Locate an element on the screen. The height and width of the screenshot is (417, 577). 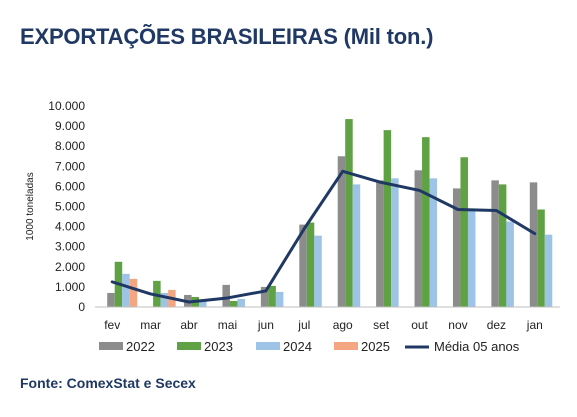
bar-2023-dez is located at coordinates (502, 245).